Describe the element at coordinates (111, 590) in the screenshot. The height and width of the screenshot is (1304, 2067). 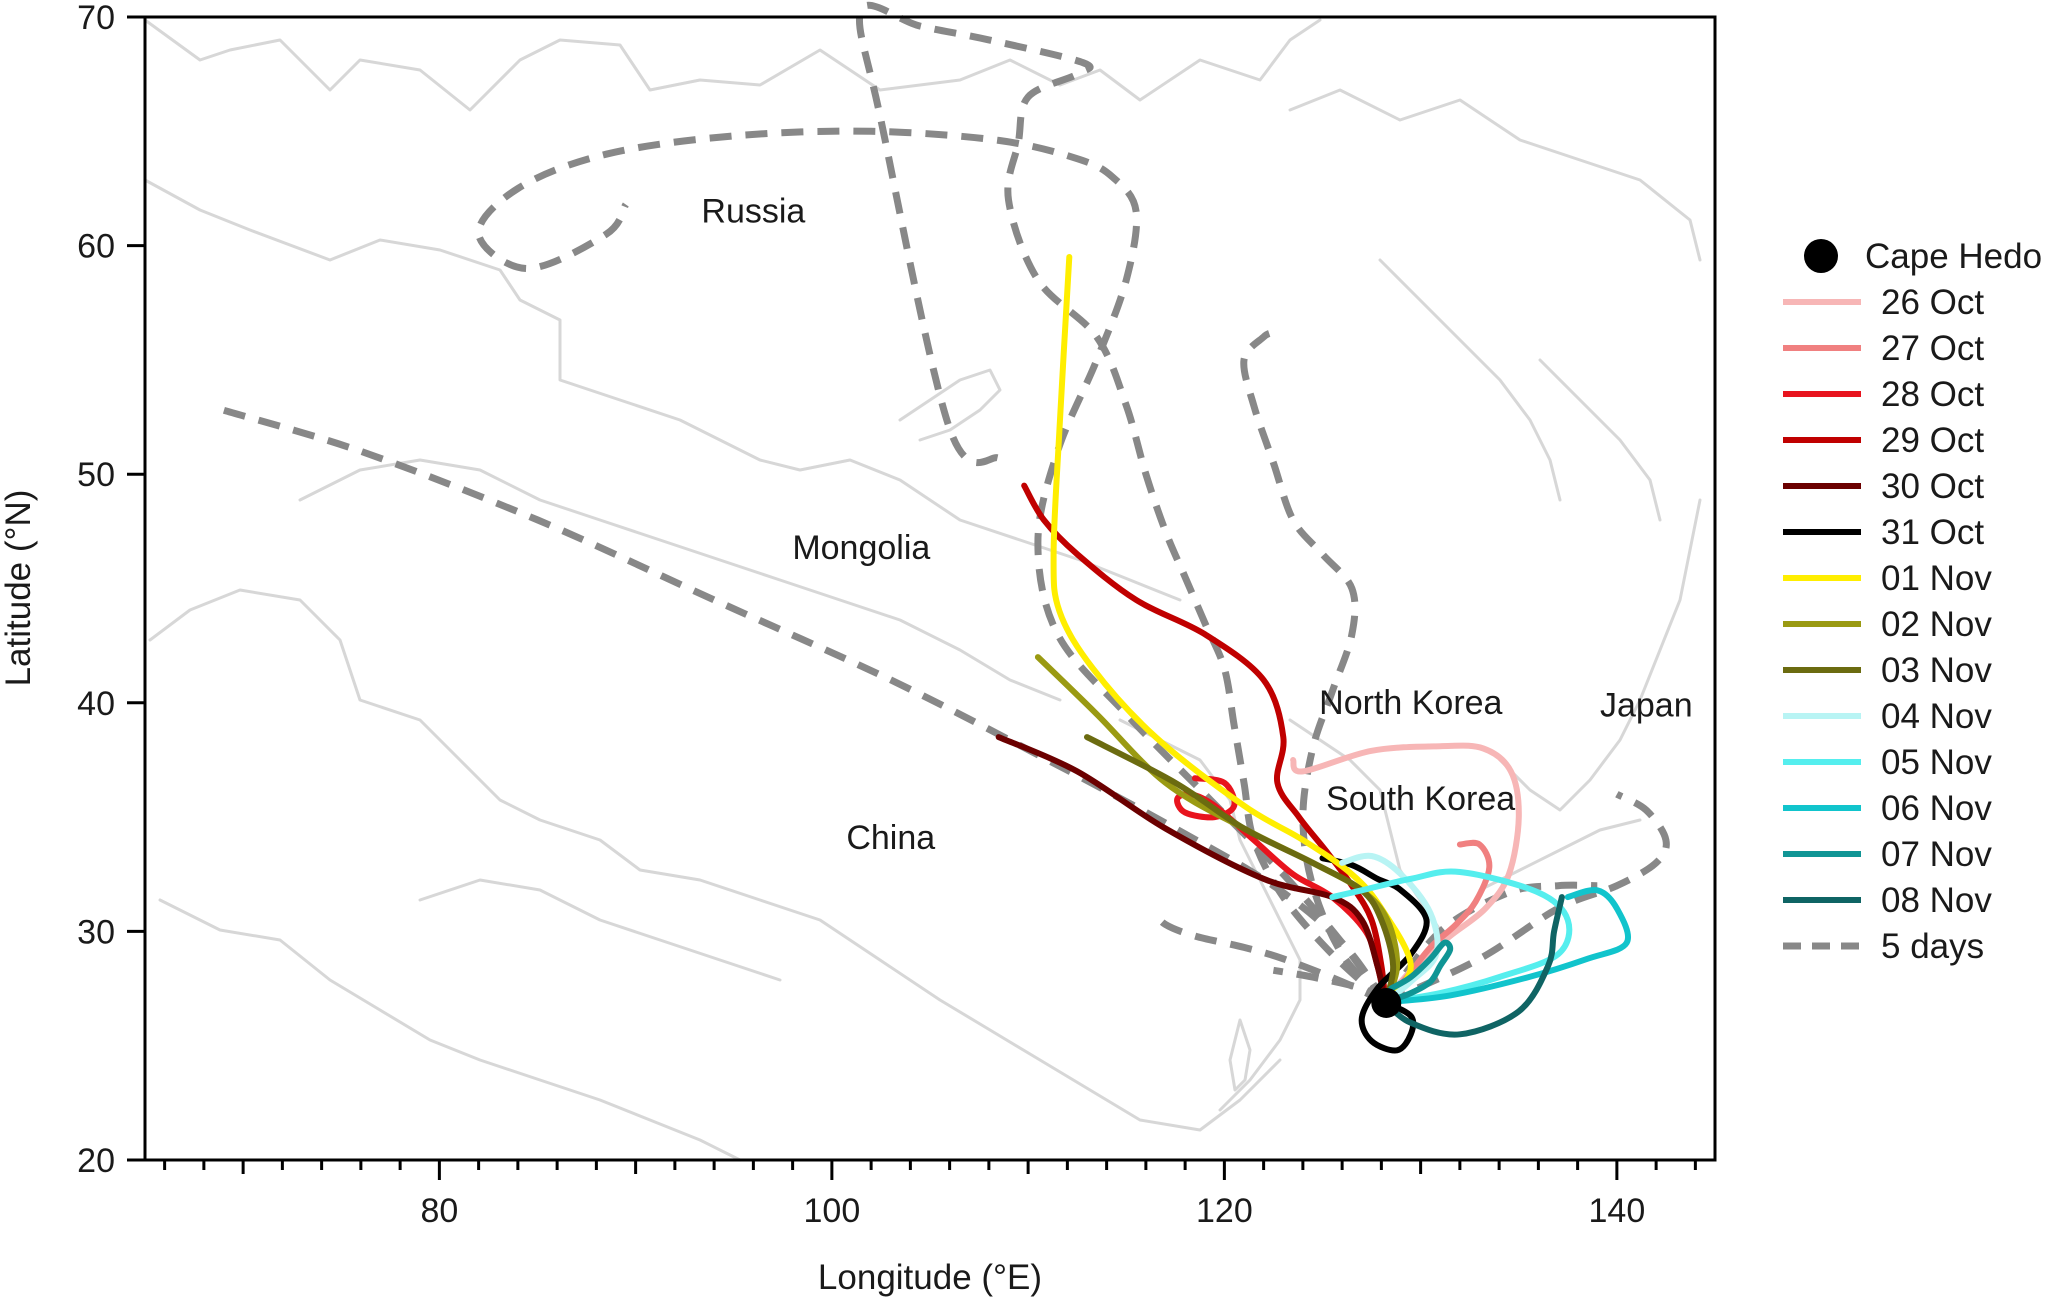
I see `y-axis-ticks: 20 30 40 50 60 70` at that location.